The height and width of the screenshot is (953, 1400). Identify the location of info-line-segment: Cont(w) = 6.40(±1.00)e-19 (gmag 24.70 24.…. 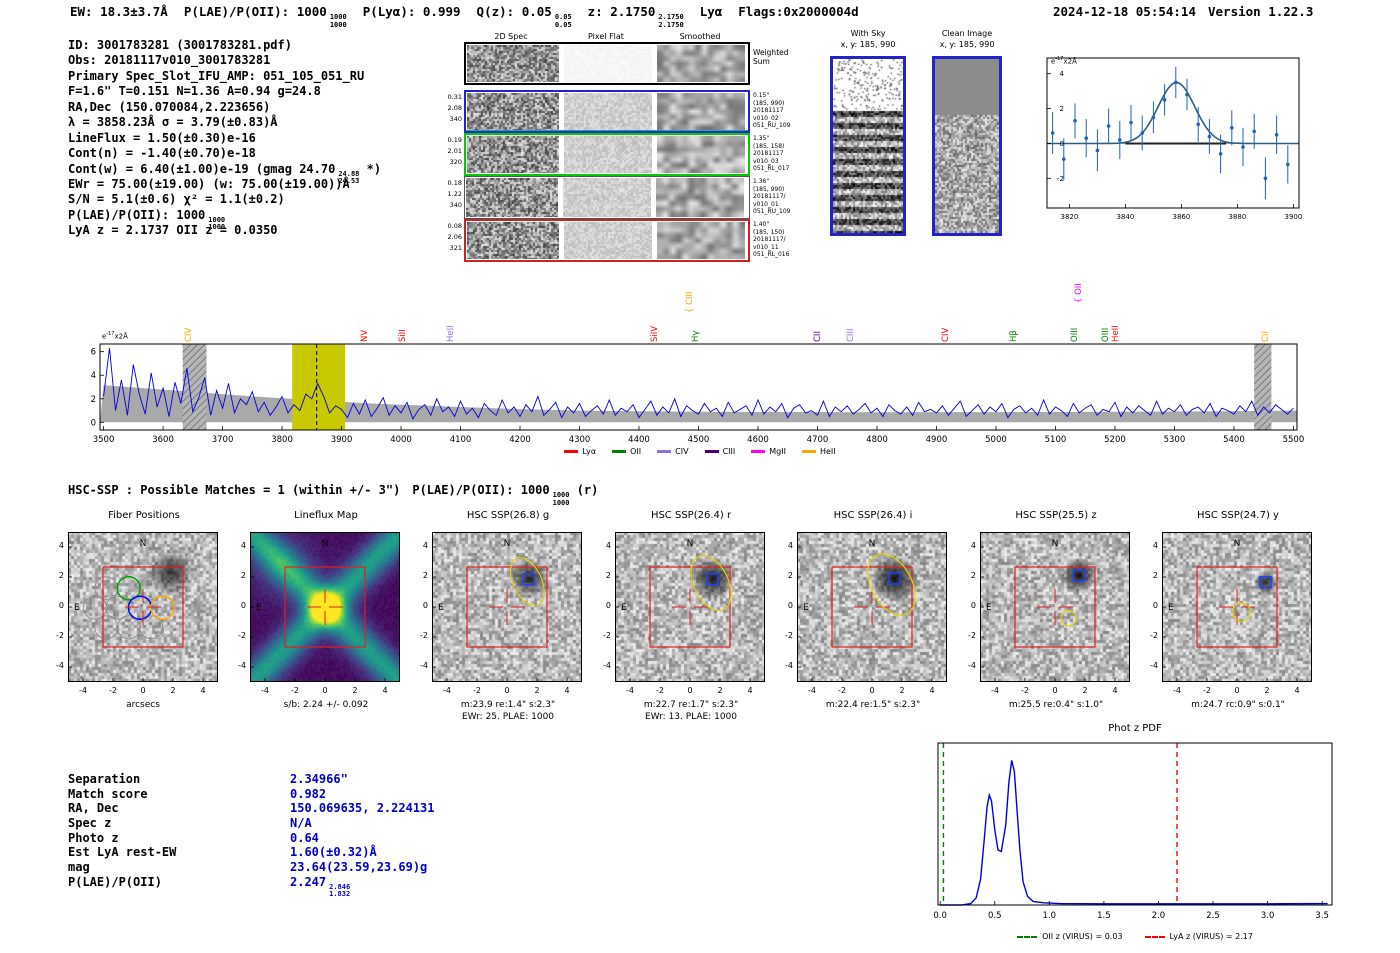
(224, 173).